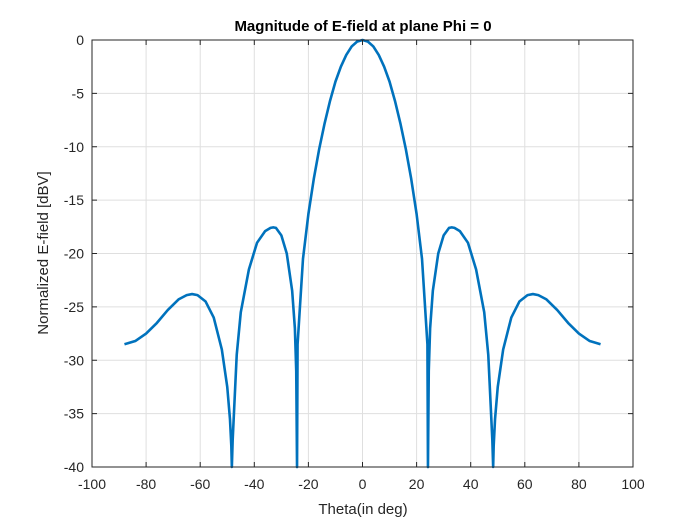 The height and width of the screenshot is (525, 700). I want to click on x-tick-label: -20, so click(308, 484).